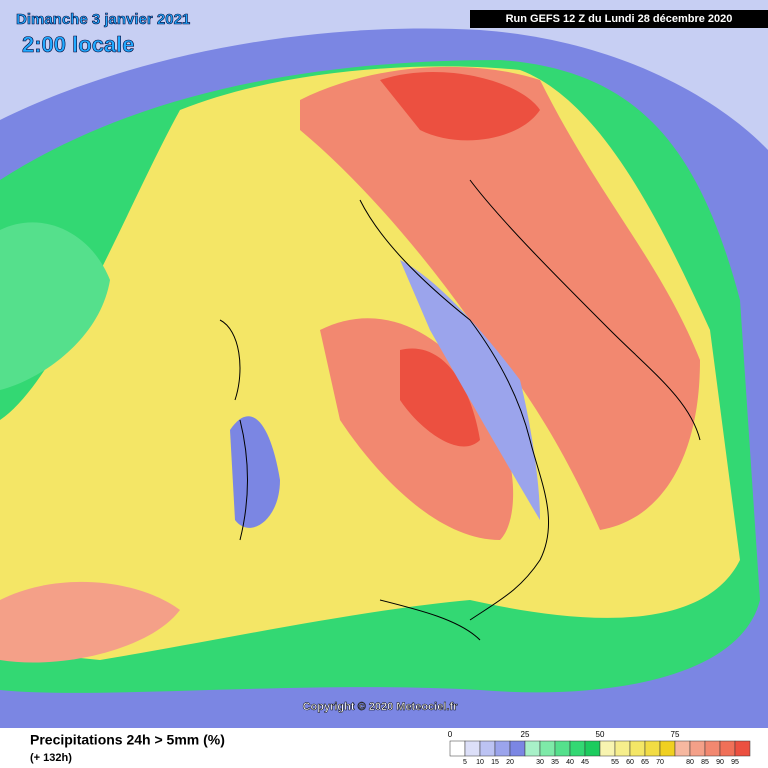 This screenshot has height=768, width=768. Describe the element at coordinates (600, 734) in the screenshot. I see `legend-top-label: 50` at that location.